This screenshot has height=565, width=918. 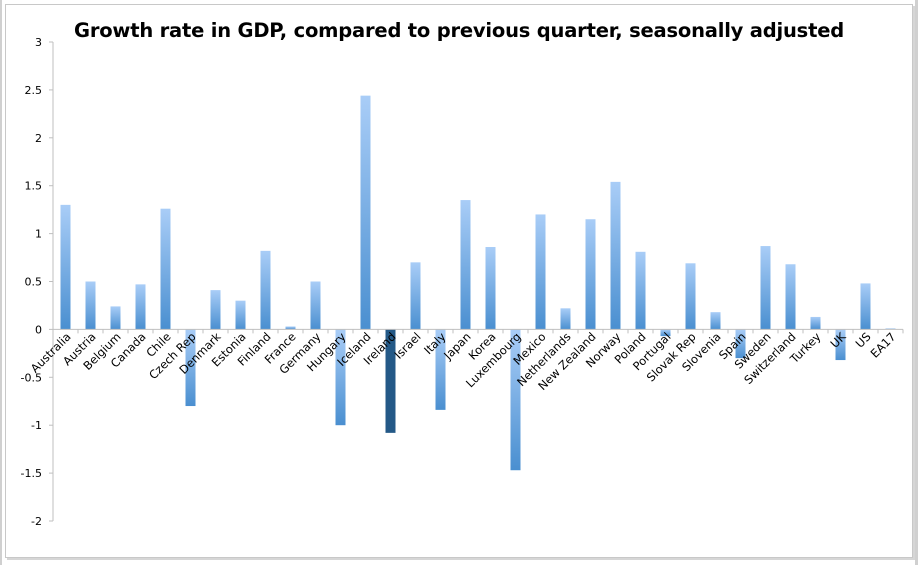 What do you see at coordinates (478, 331) in the screenshot?
I see `x-axis` at bounding box center [478, 331].